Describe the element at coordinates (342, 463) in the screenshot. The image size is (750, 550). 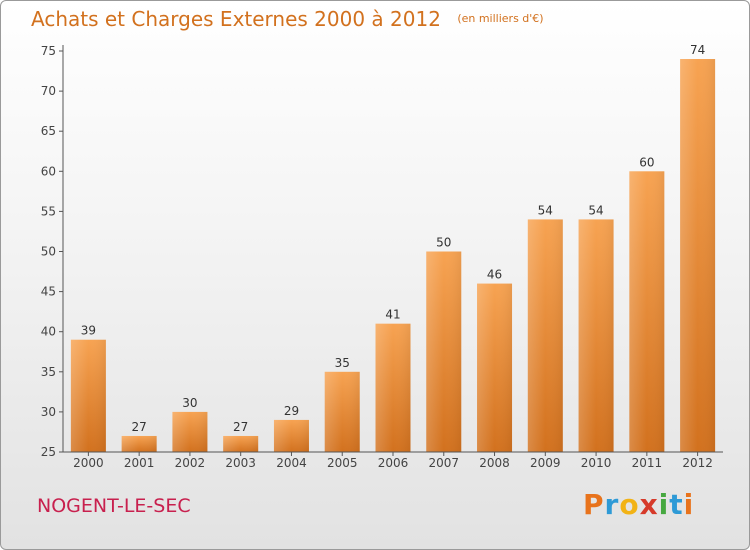
I see `x-tick-label: 2005` at that location.